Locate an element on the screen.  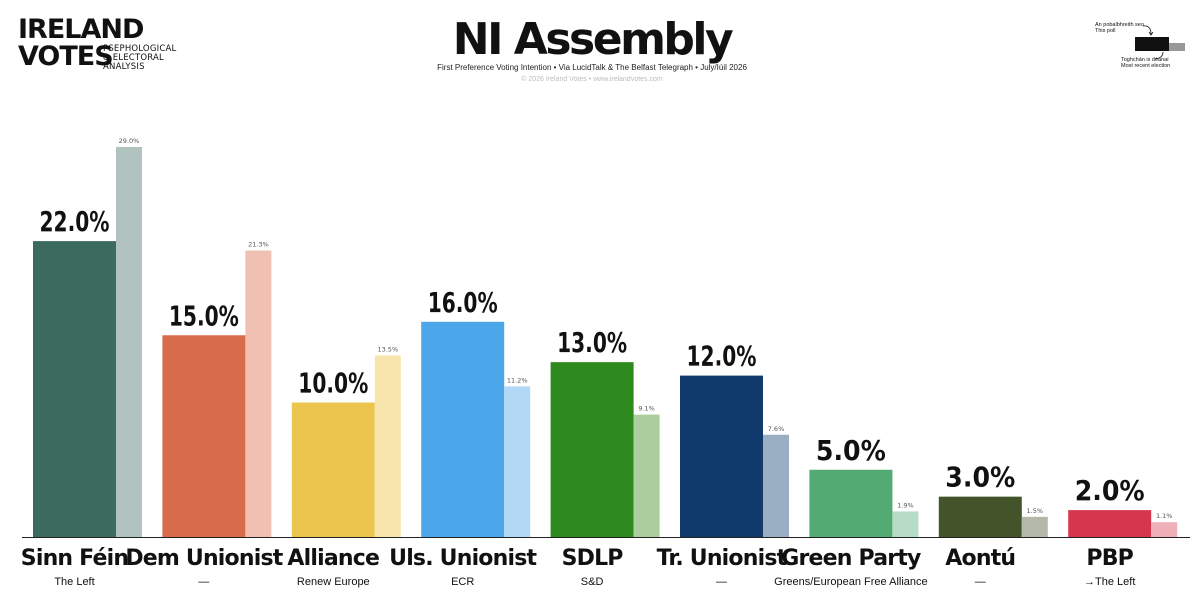
previous-value-label: 1.5% is located at coordinates (1035, 511).